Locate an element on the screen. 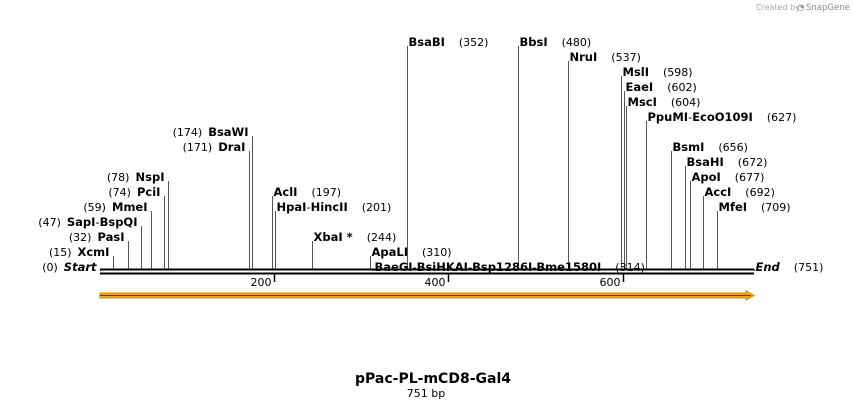  enzyme-name: BsiHKAI is located at coordinates (442, 267).